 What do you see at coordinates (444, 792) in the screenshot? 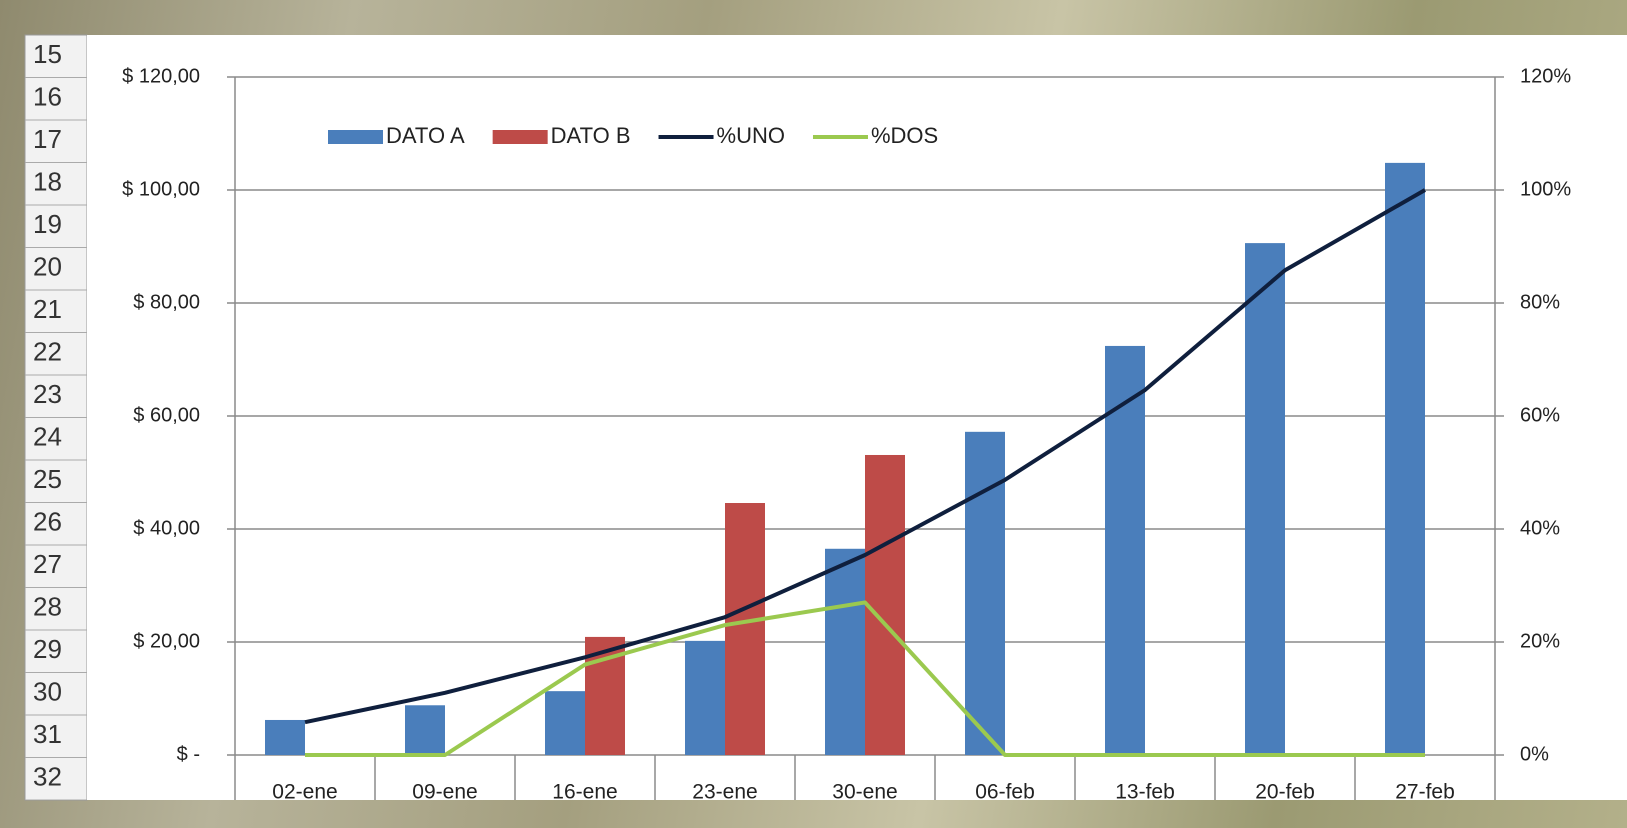
I see `x-tick-label: 09-ene` at bounding box center [444, 792].